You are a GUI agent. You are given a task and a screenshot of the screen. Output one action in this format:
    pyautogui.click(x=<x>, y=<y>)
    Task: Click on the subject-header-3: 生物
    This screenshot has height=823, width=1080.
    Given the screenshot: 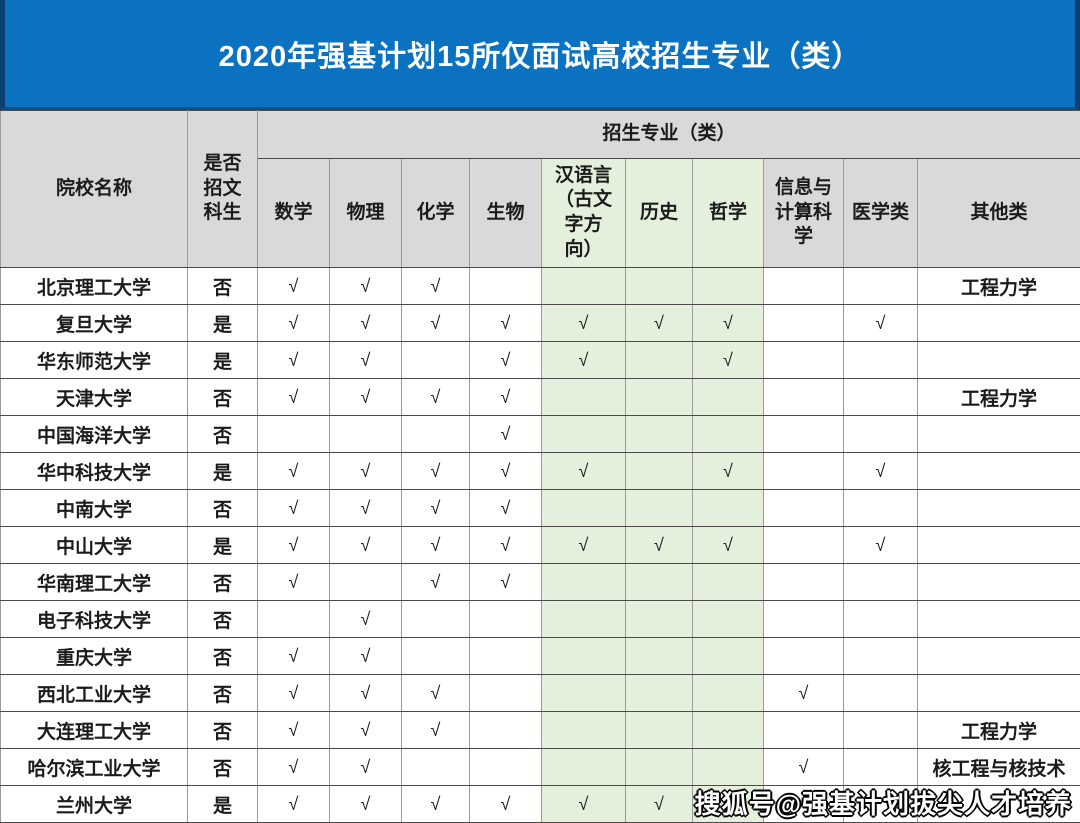 What is the action you would take?
    pyautogui.click(x=505, y=213)
    